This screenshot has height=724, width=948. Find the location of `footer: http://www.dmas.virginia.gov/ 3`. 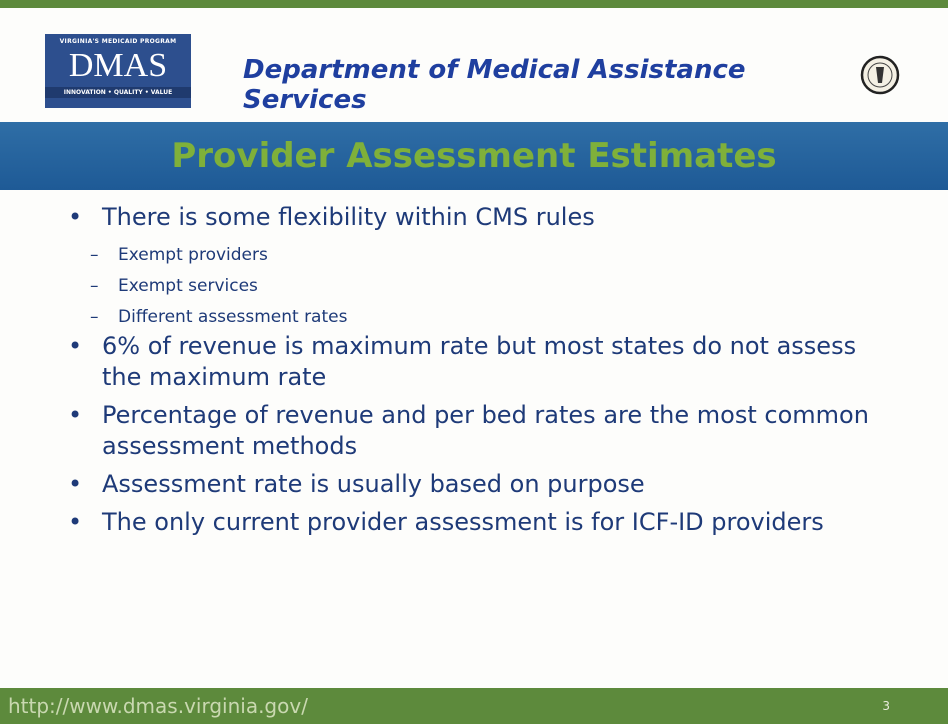

footer: http://www.dmas.virginia.gov/ 3 is located at coordinates (474, 706).